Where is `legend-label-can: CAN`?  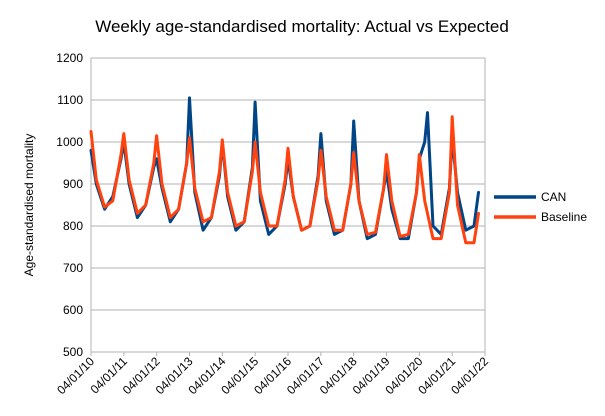
legend-label-can: CAN is located at coordinates (553, 197).